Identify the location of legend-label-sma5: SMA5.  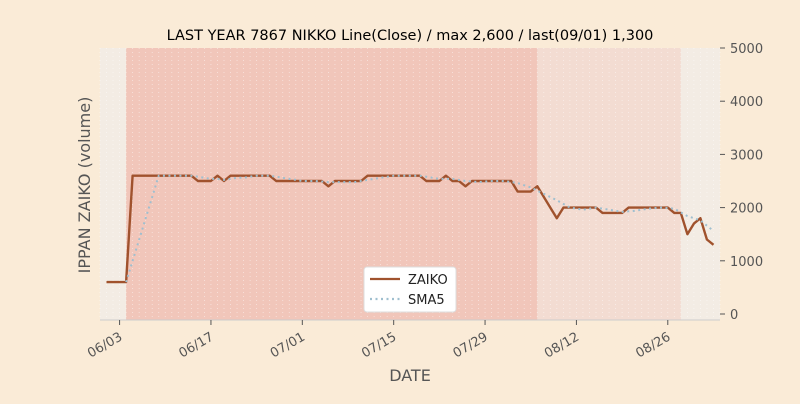
(426, 300).